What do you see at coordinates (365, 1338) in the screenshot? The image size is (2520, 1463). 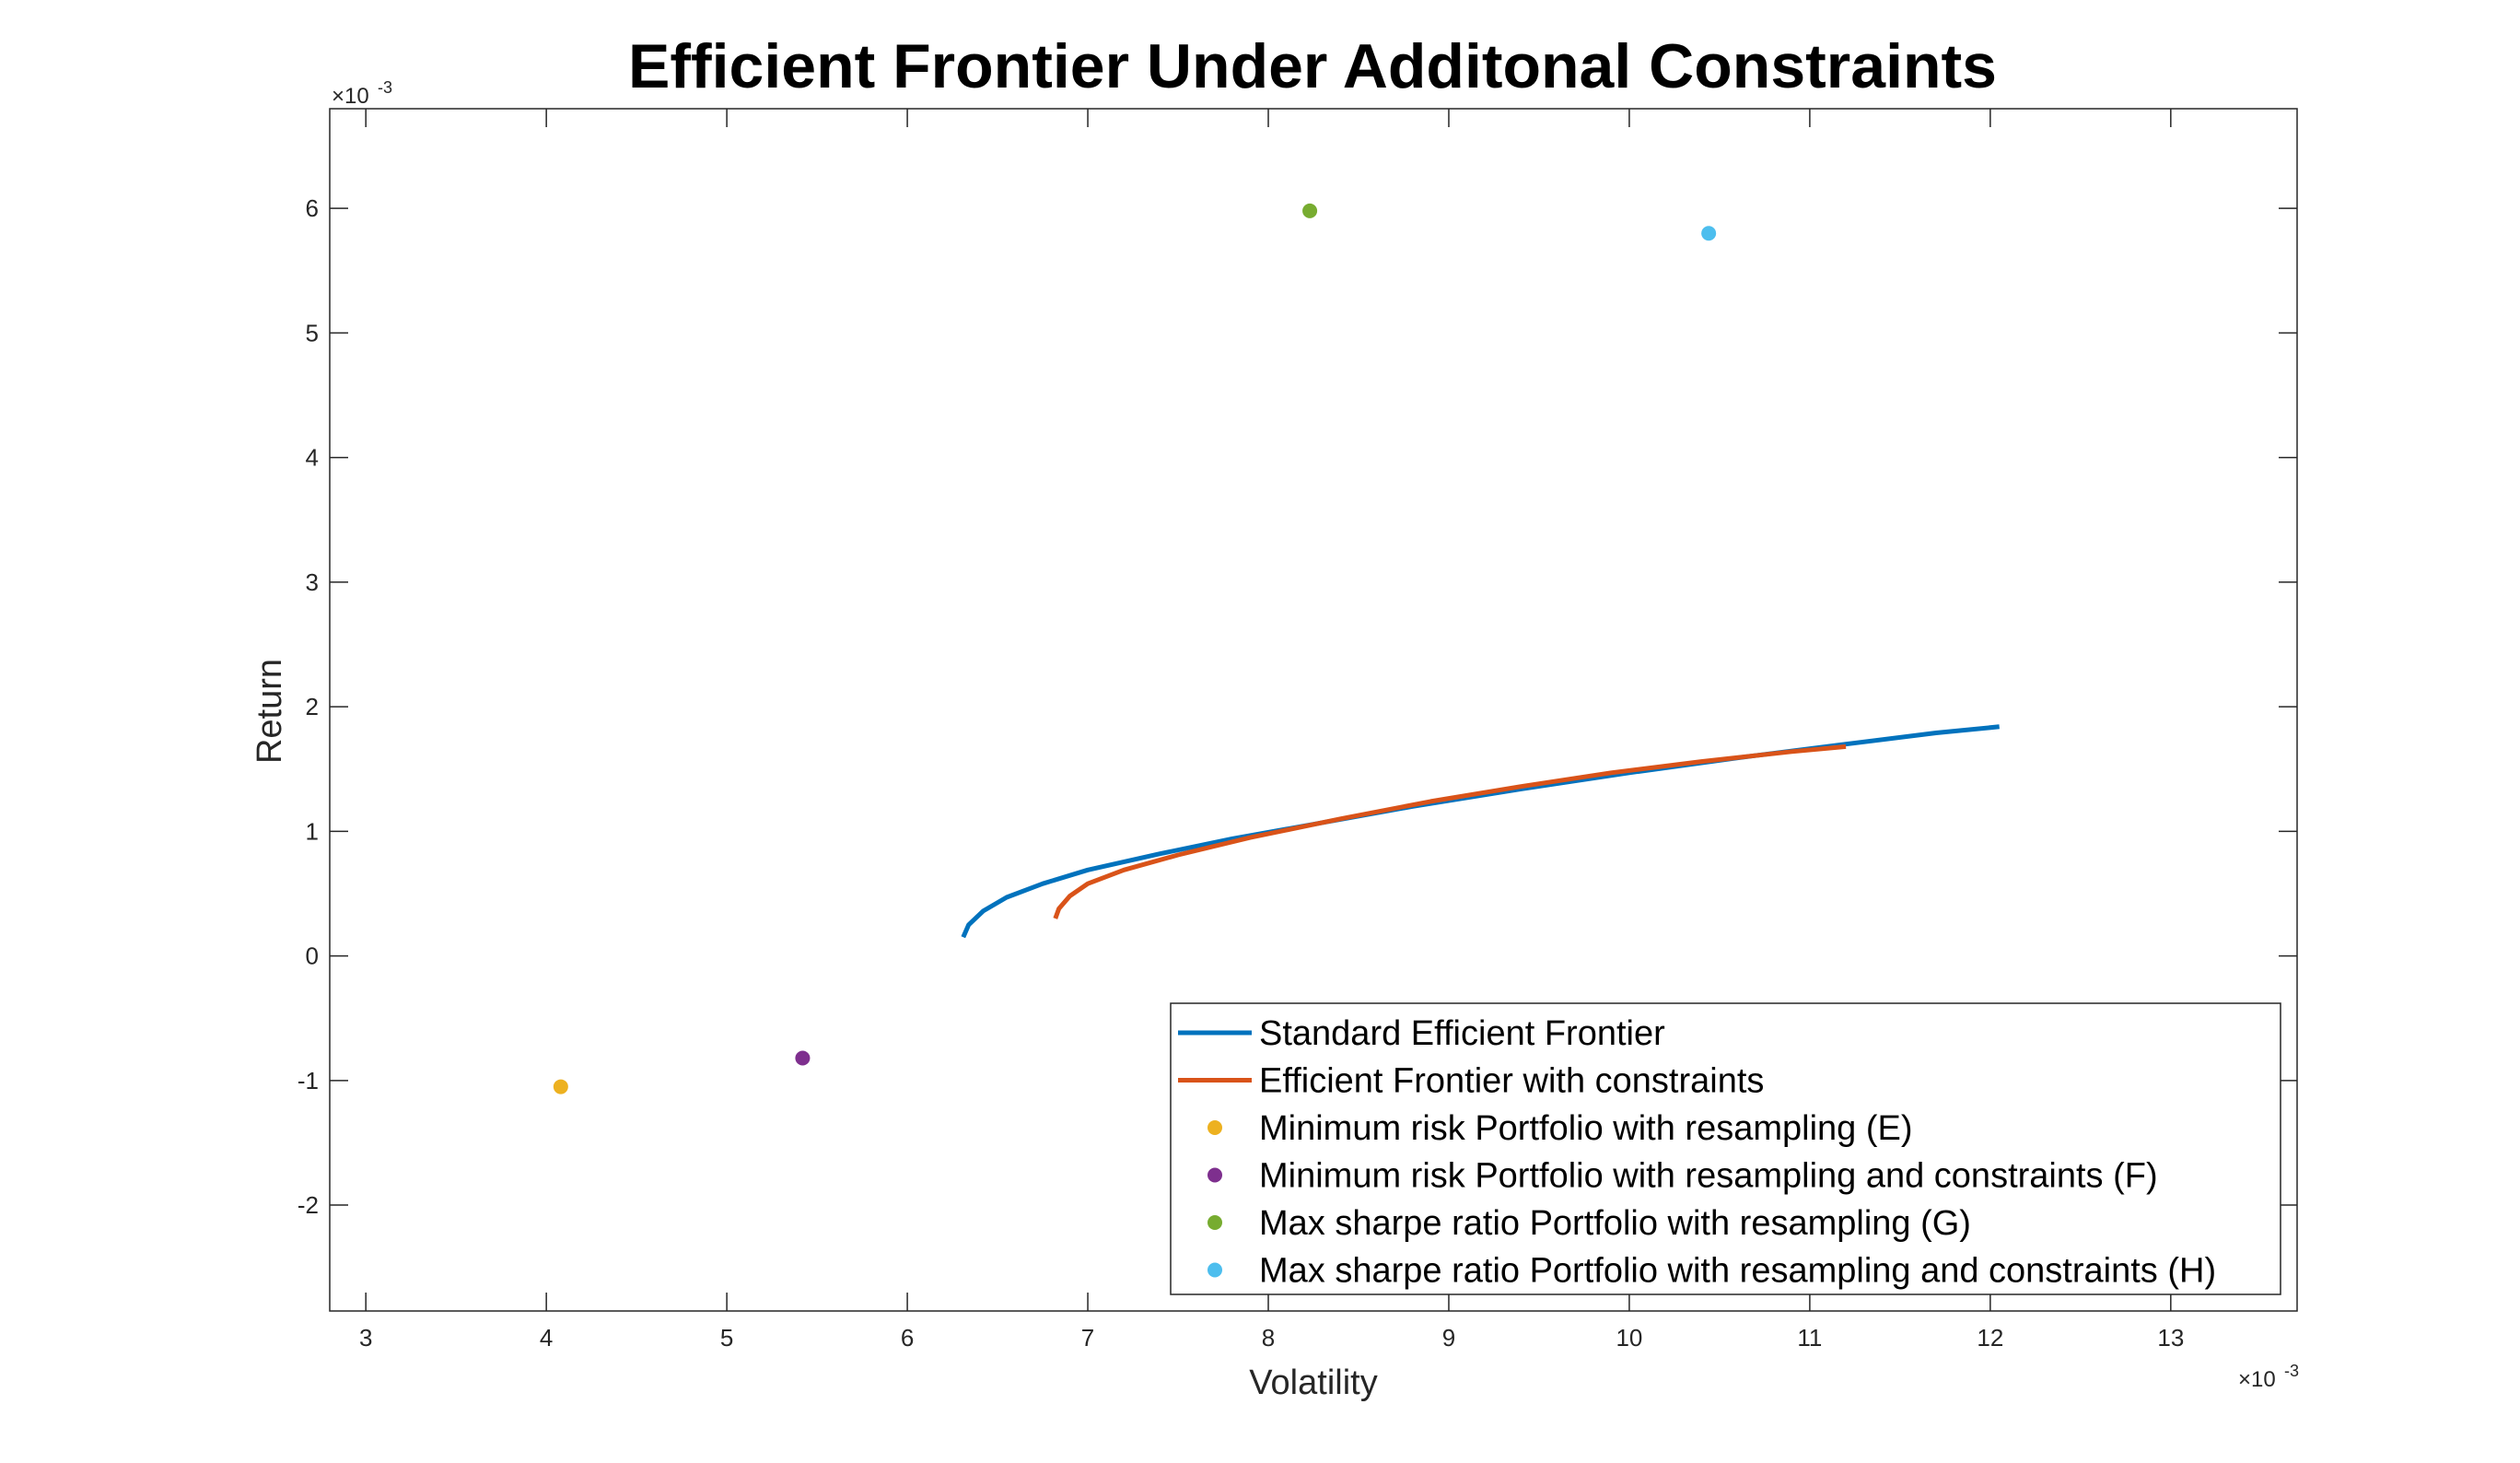 I see `x-tick-label: 3` at bounding box center [365, 1338].